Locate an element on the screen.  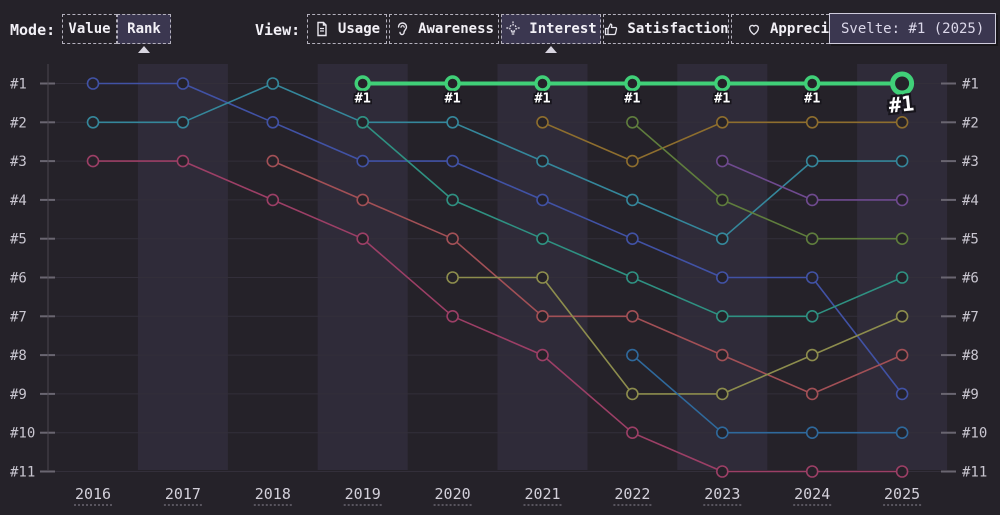
chart-tooltip: Svelte: #1 (2025) is located at coordinates (913, 28).